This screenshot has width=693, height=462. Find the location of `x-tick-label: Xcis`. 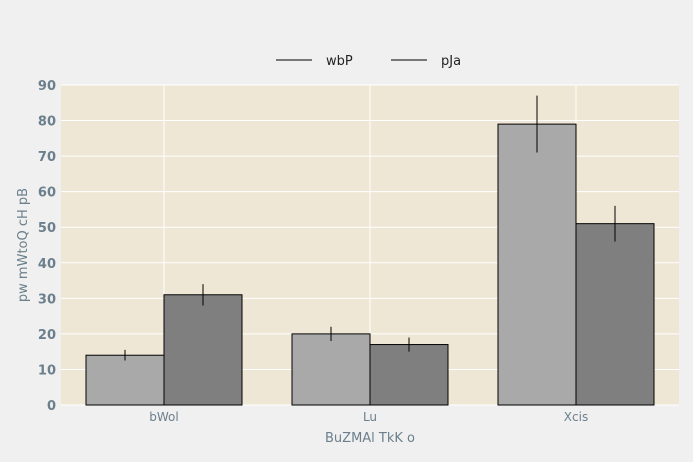

x-tick-label: Xcis is located at coordinates (576, 417).